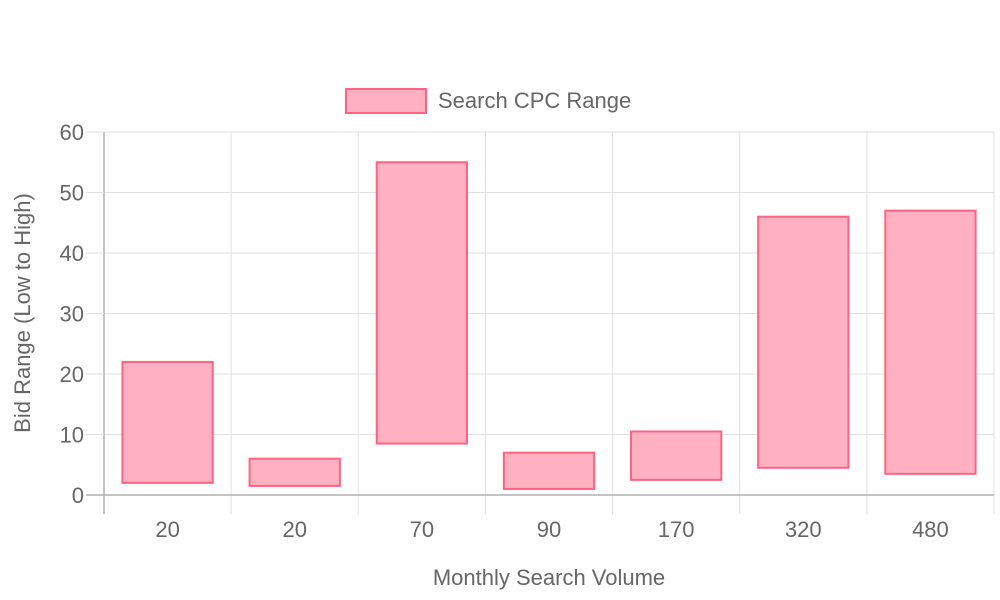 The height and width of the screenshot is (600, 1000). Describe the element at coordinates (549, 529) in the screenshot. I see `x-tick-label: 90` at that location.